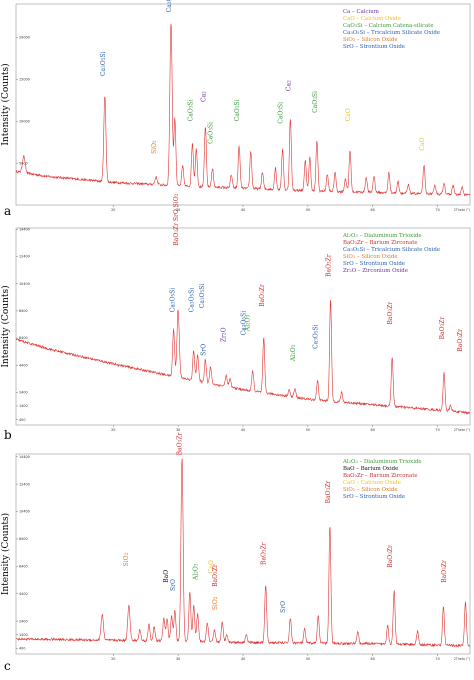 This screenshot has width=474, height=680. Describe the element at coordinates (391, 33) in the screenshot. I see `legend-entry: Ca3O5Si – Tricalcium Silicate Oxide` at that location.